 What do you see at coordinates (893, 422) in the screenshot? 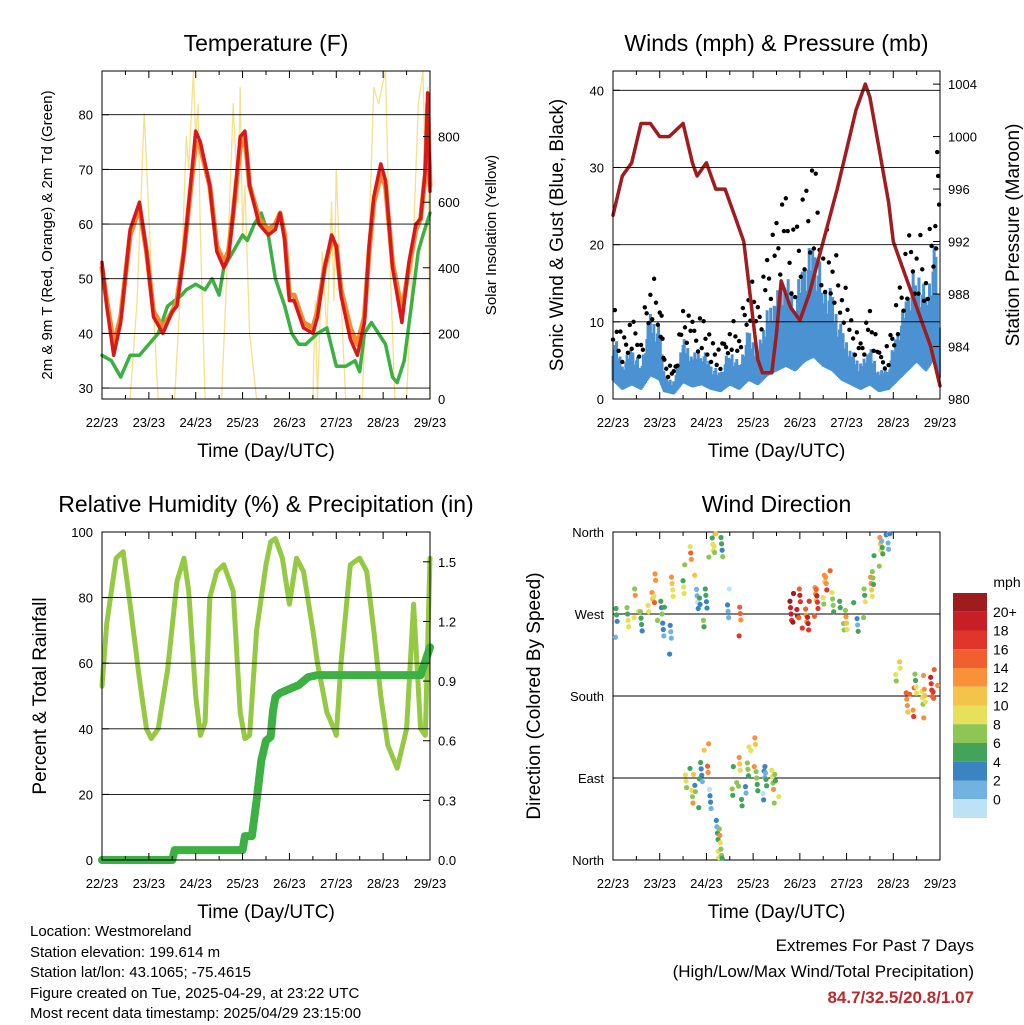
I see `x-tick-label: 28/23` at bounding box center [893, 422].